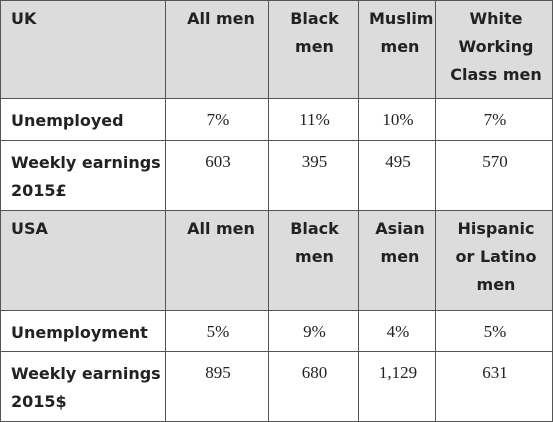  I want to click on row-label: Weekly earnings 2015$, so click(83, 386).